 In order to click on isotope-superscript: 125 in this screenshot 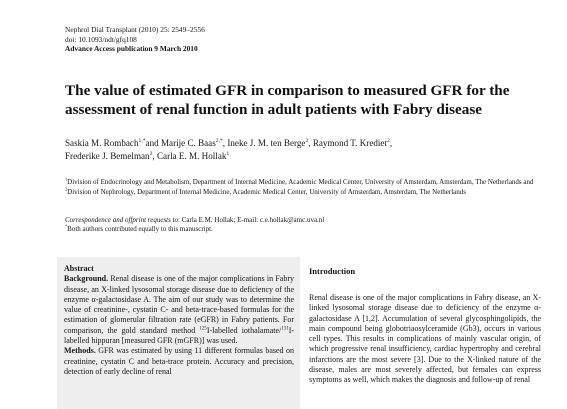, I will do `click(203, 329)`.